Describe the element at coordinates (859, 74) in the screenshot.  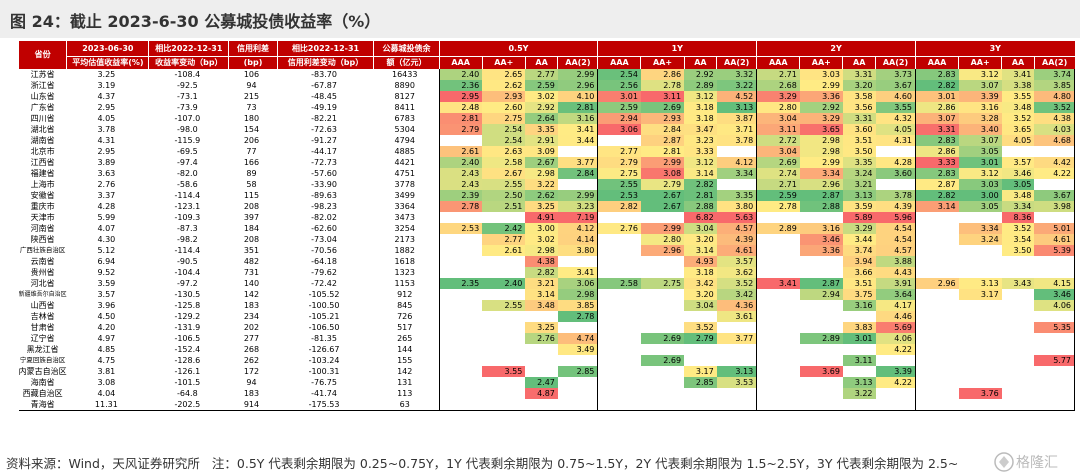
I see `cell-y2-grade-2: 3.31` at that location.